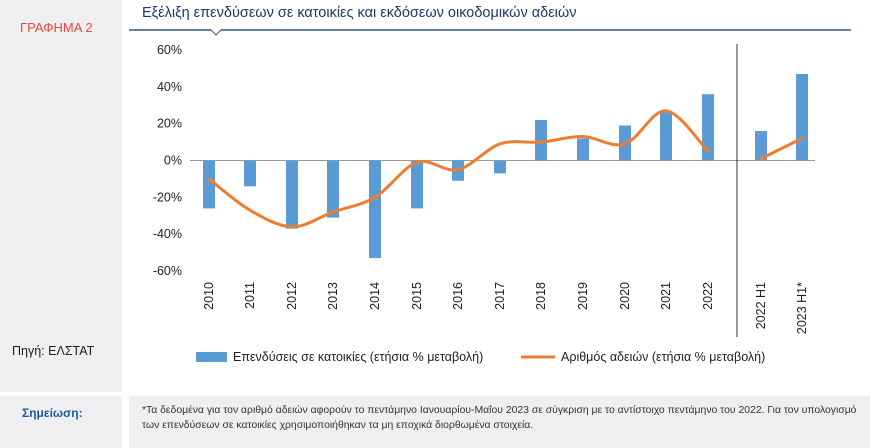 The width and height of the screenshot is (870, 448). Describe the element at coordinates (211, 357) in the screenshot. I see `legend-bar-swatch` at that location.